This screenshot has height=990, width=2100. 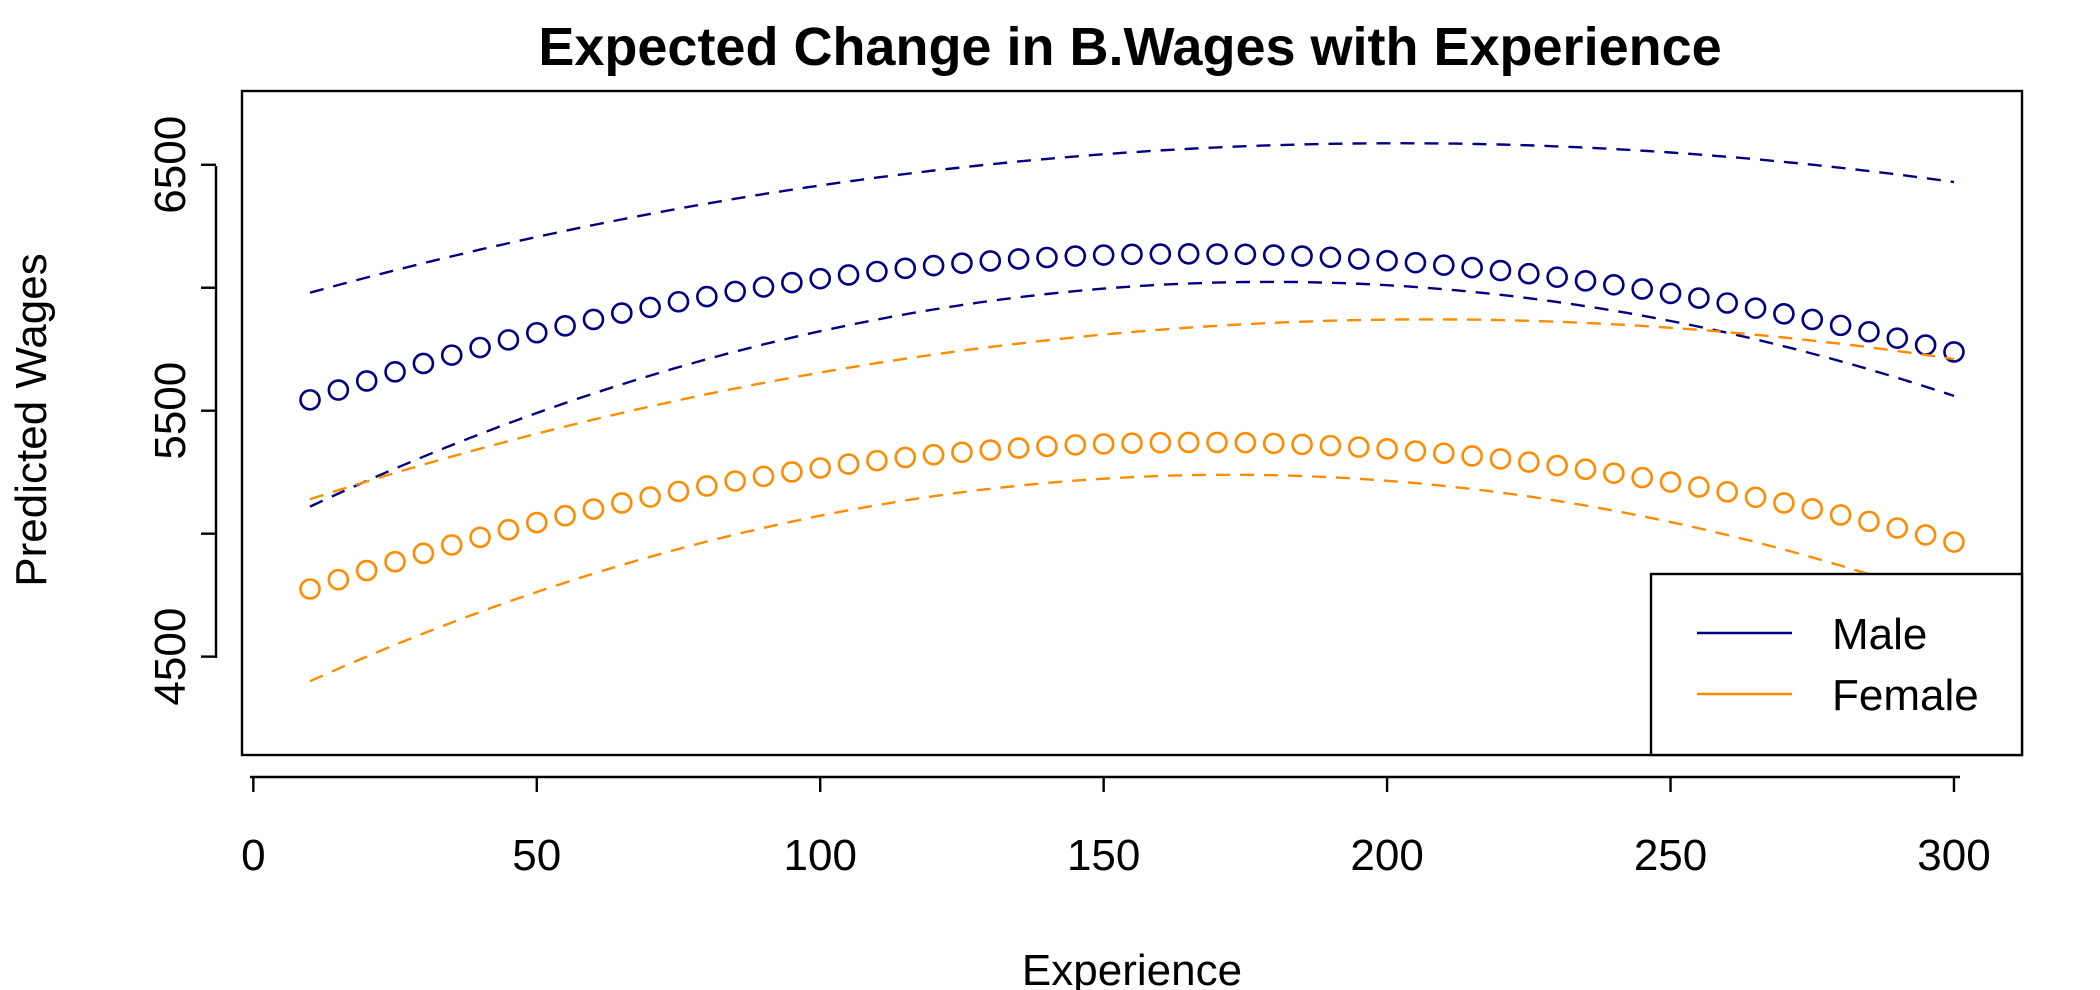 I want to click on series-male-upper-bound, so click(x=1132, y=217).